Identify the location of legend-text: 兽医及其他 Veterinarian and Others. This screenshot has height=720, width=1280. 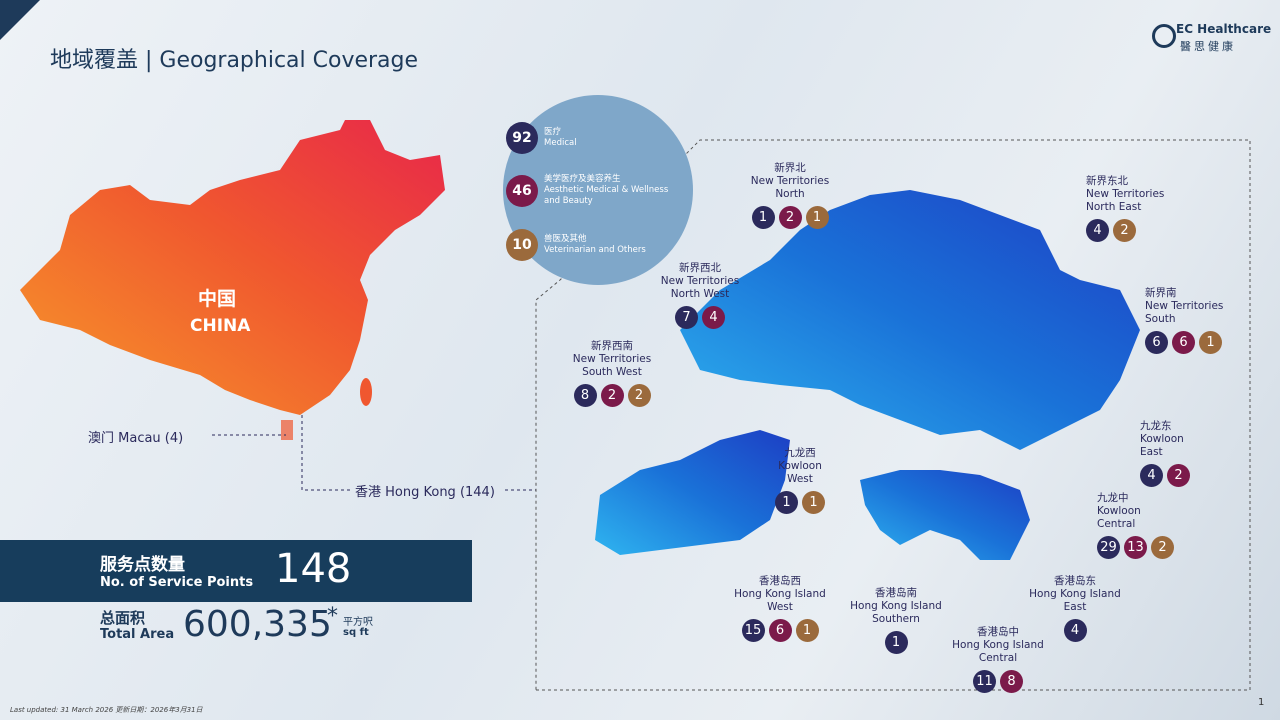
(609, 245).